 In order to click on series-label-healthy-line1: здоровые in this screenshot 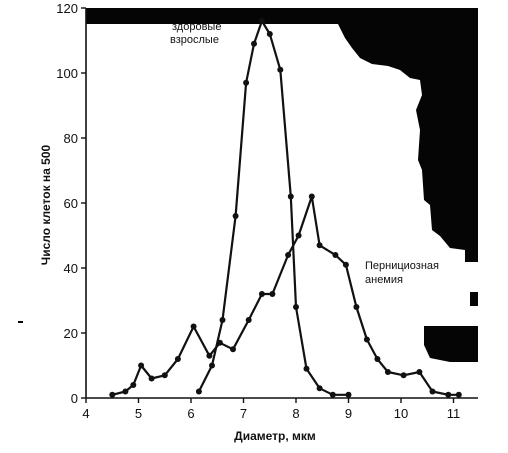, I will do `click(196, 27)`.